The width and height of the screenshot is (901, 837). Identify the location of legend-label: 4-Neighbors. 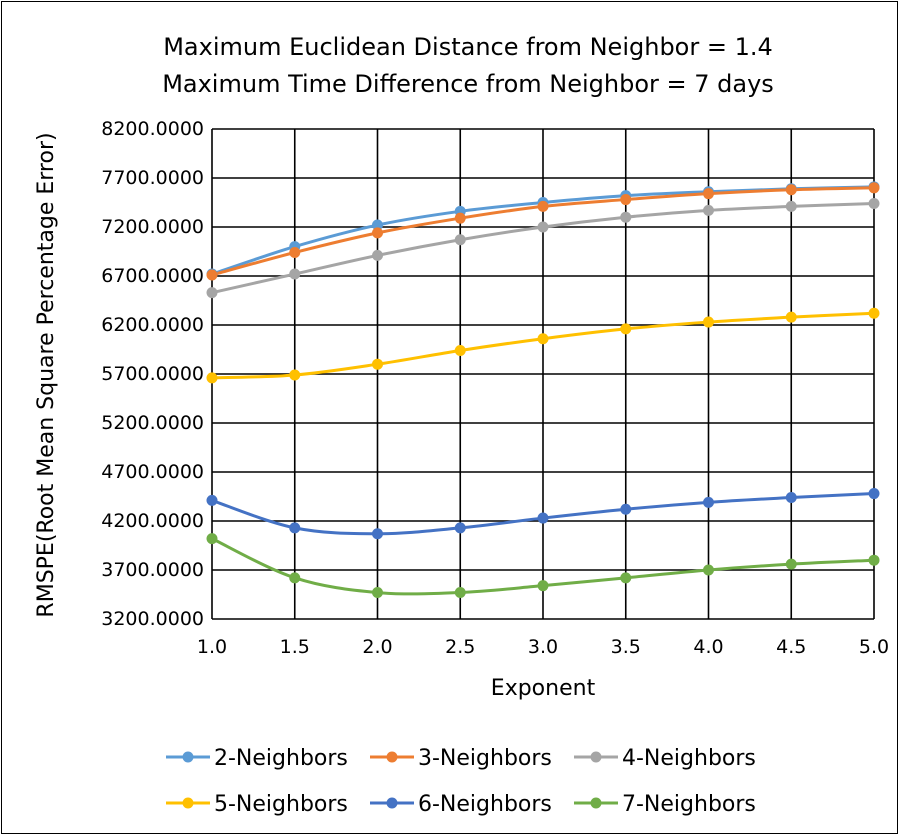
(689, 758).